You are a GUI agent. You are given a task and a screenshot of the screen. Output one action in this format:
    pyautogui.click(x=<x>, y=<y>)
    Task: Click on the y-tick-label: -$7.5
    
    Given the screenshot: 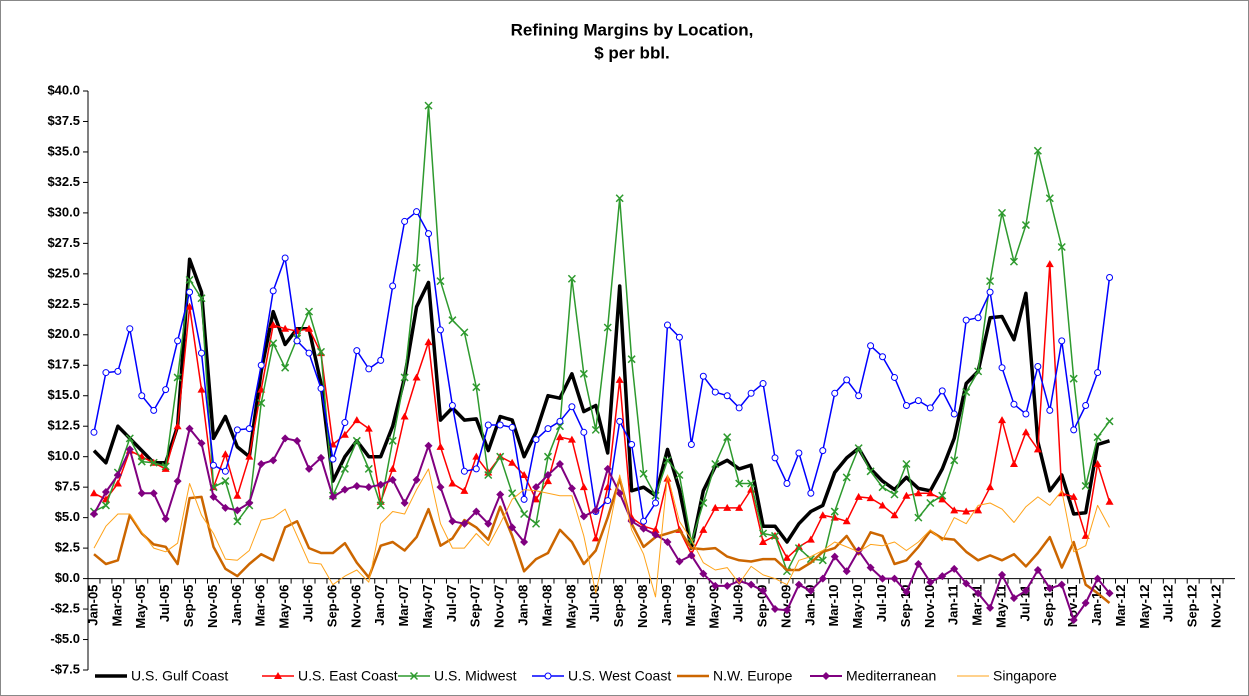 What is the action you would take?
    pyautogui.click(x=65, y=668)
    